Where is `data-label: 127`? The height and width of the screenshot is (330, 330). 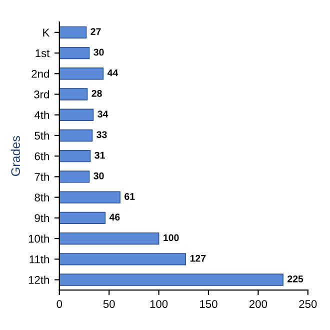
data-label: 127 is located at coordinates (198, 258).